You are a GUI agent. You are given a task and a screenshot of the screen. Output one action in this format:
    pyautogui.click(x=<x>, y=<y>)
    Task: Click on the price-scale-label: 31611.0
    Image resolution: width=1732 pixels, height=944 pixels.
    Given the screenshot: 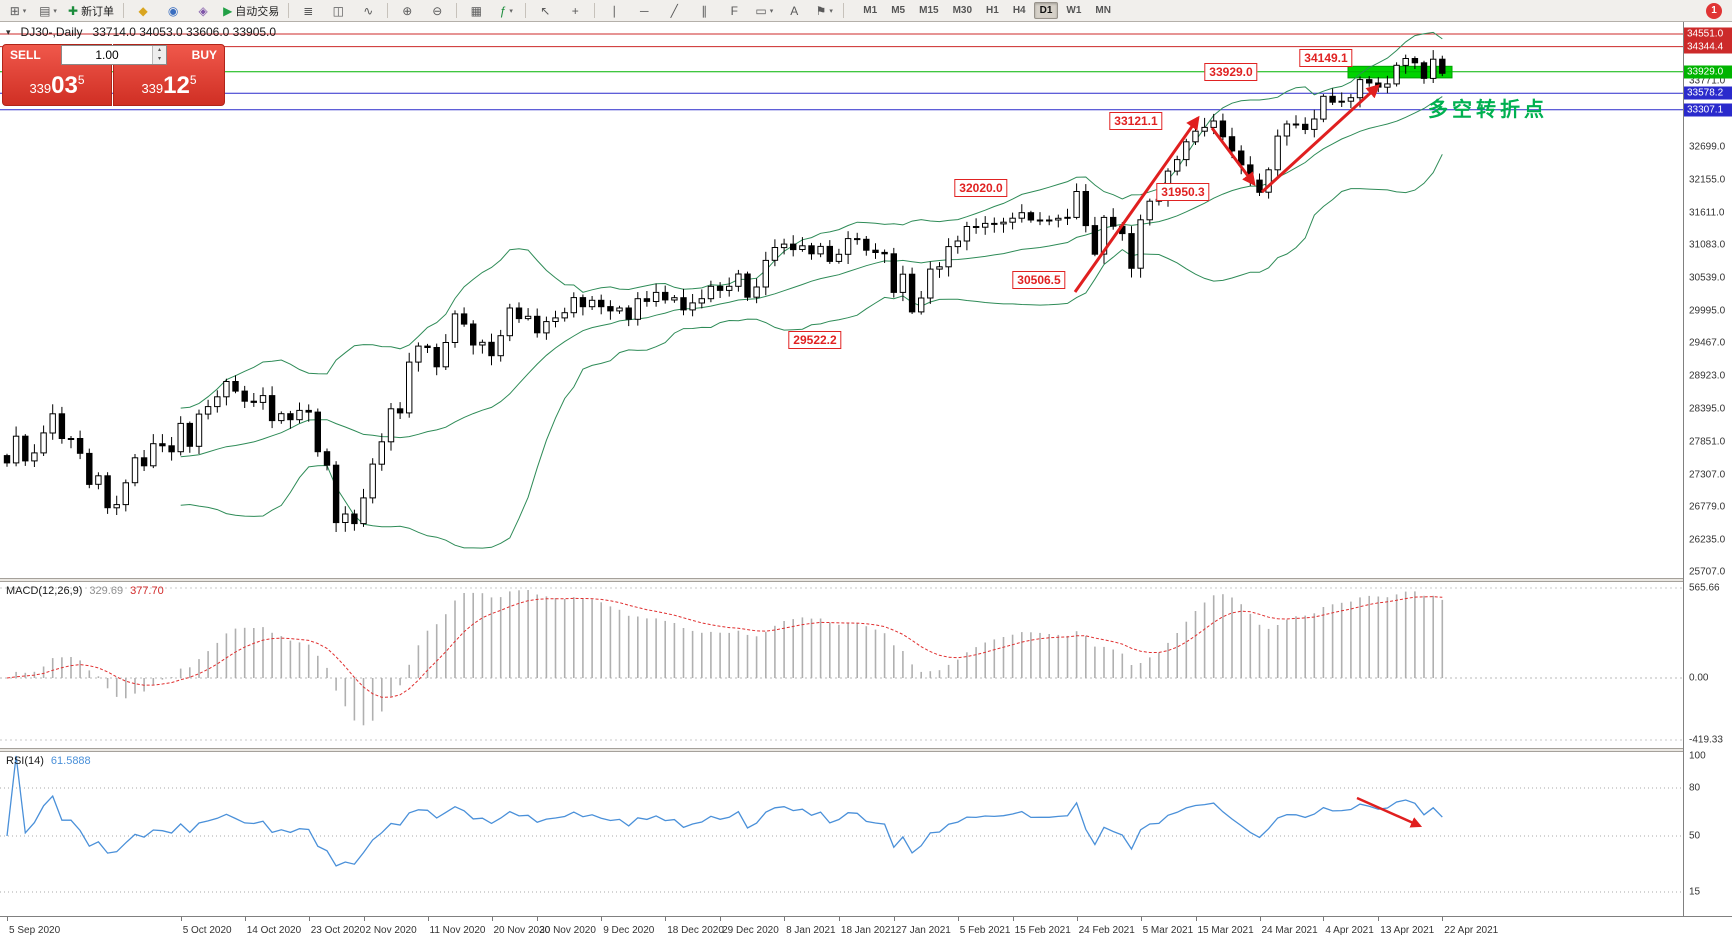 What is the action you would take?
    pyautogui.click(x=1707, y=213)
    